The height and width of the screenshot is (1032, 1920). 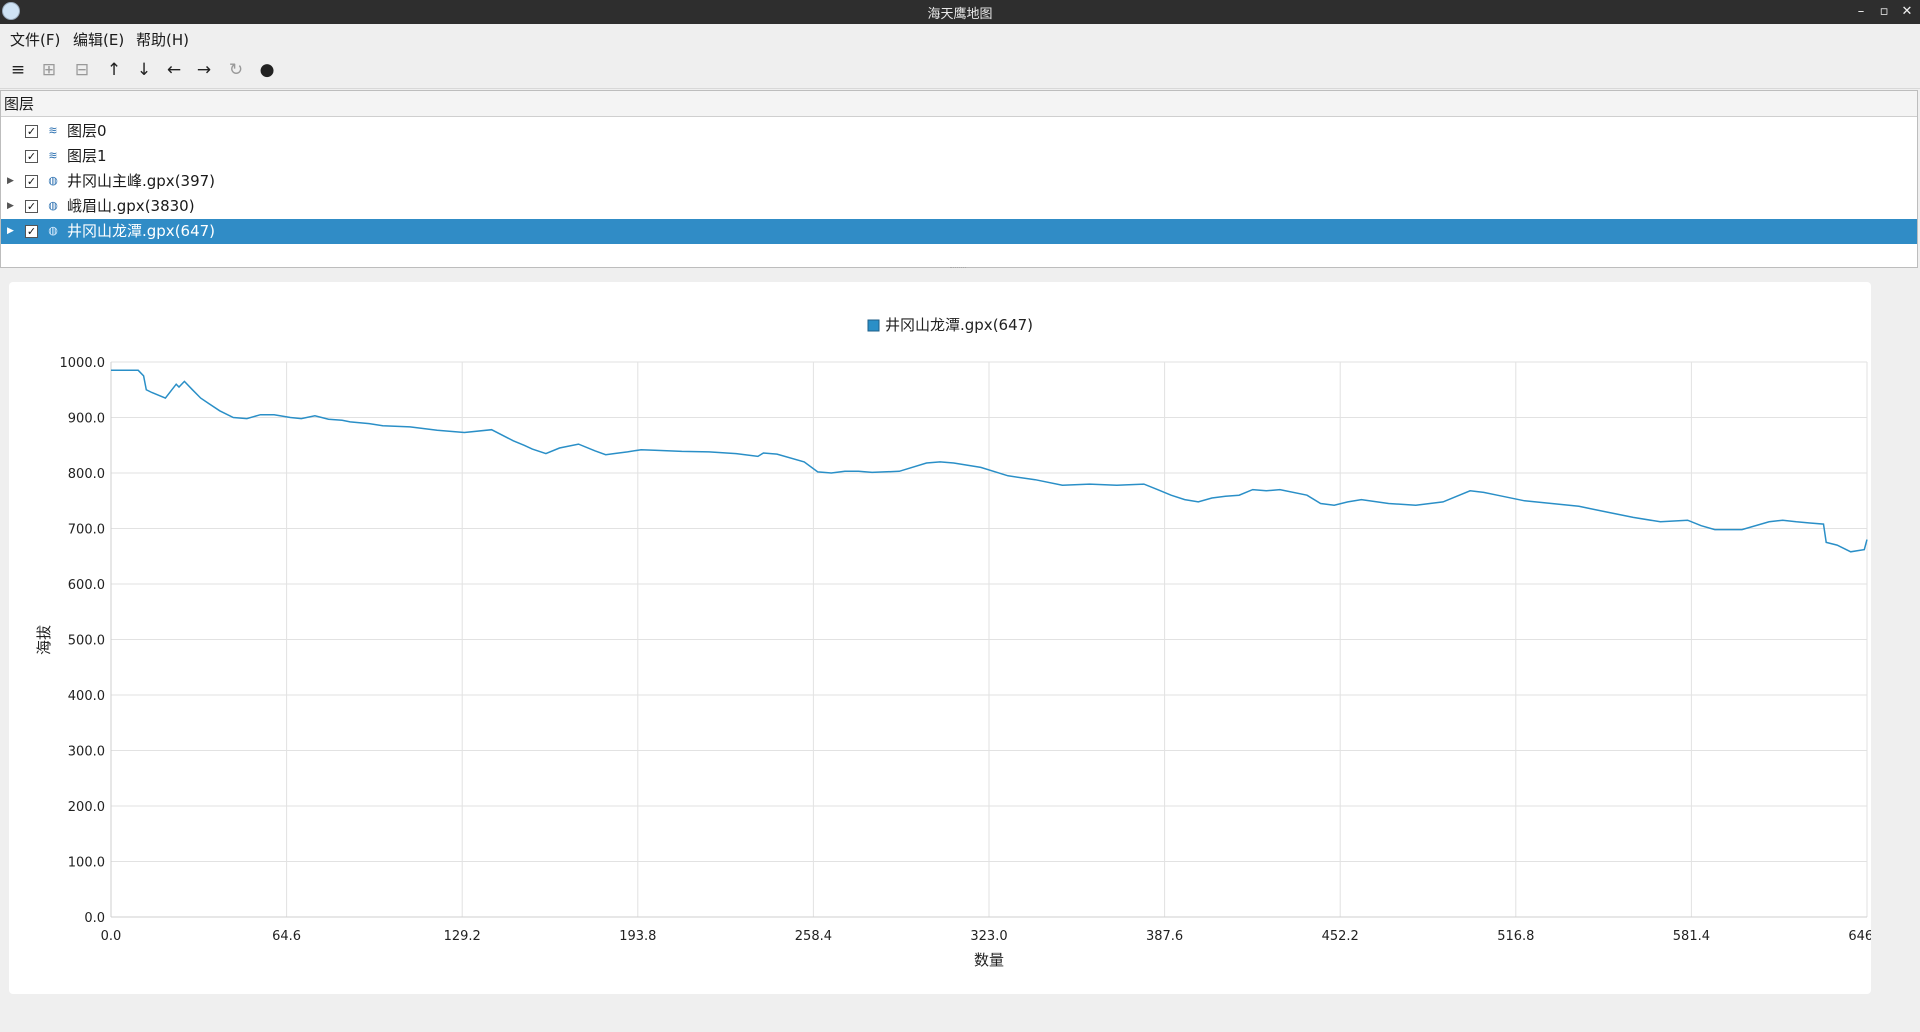 What do you see at coordinates (94, 918) in the screenshot?
I see `y-tick-label: 0.0` at bounding box center [94, 918].